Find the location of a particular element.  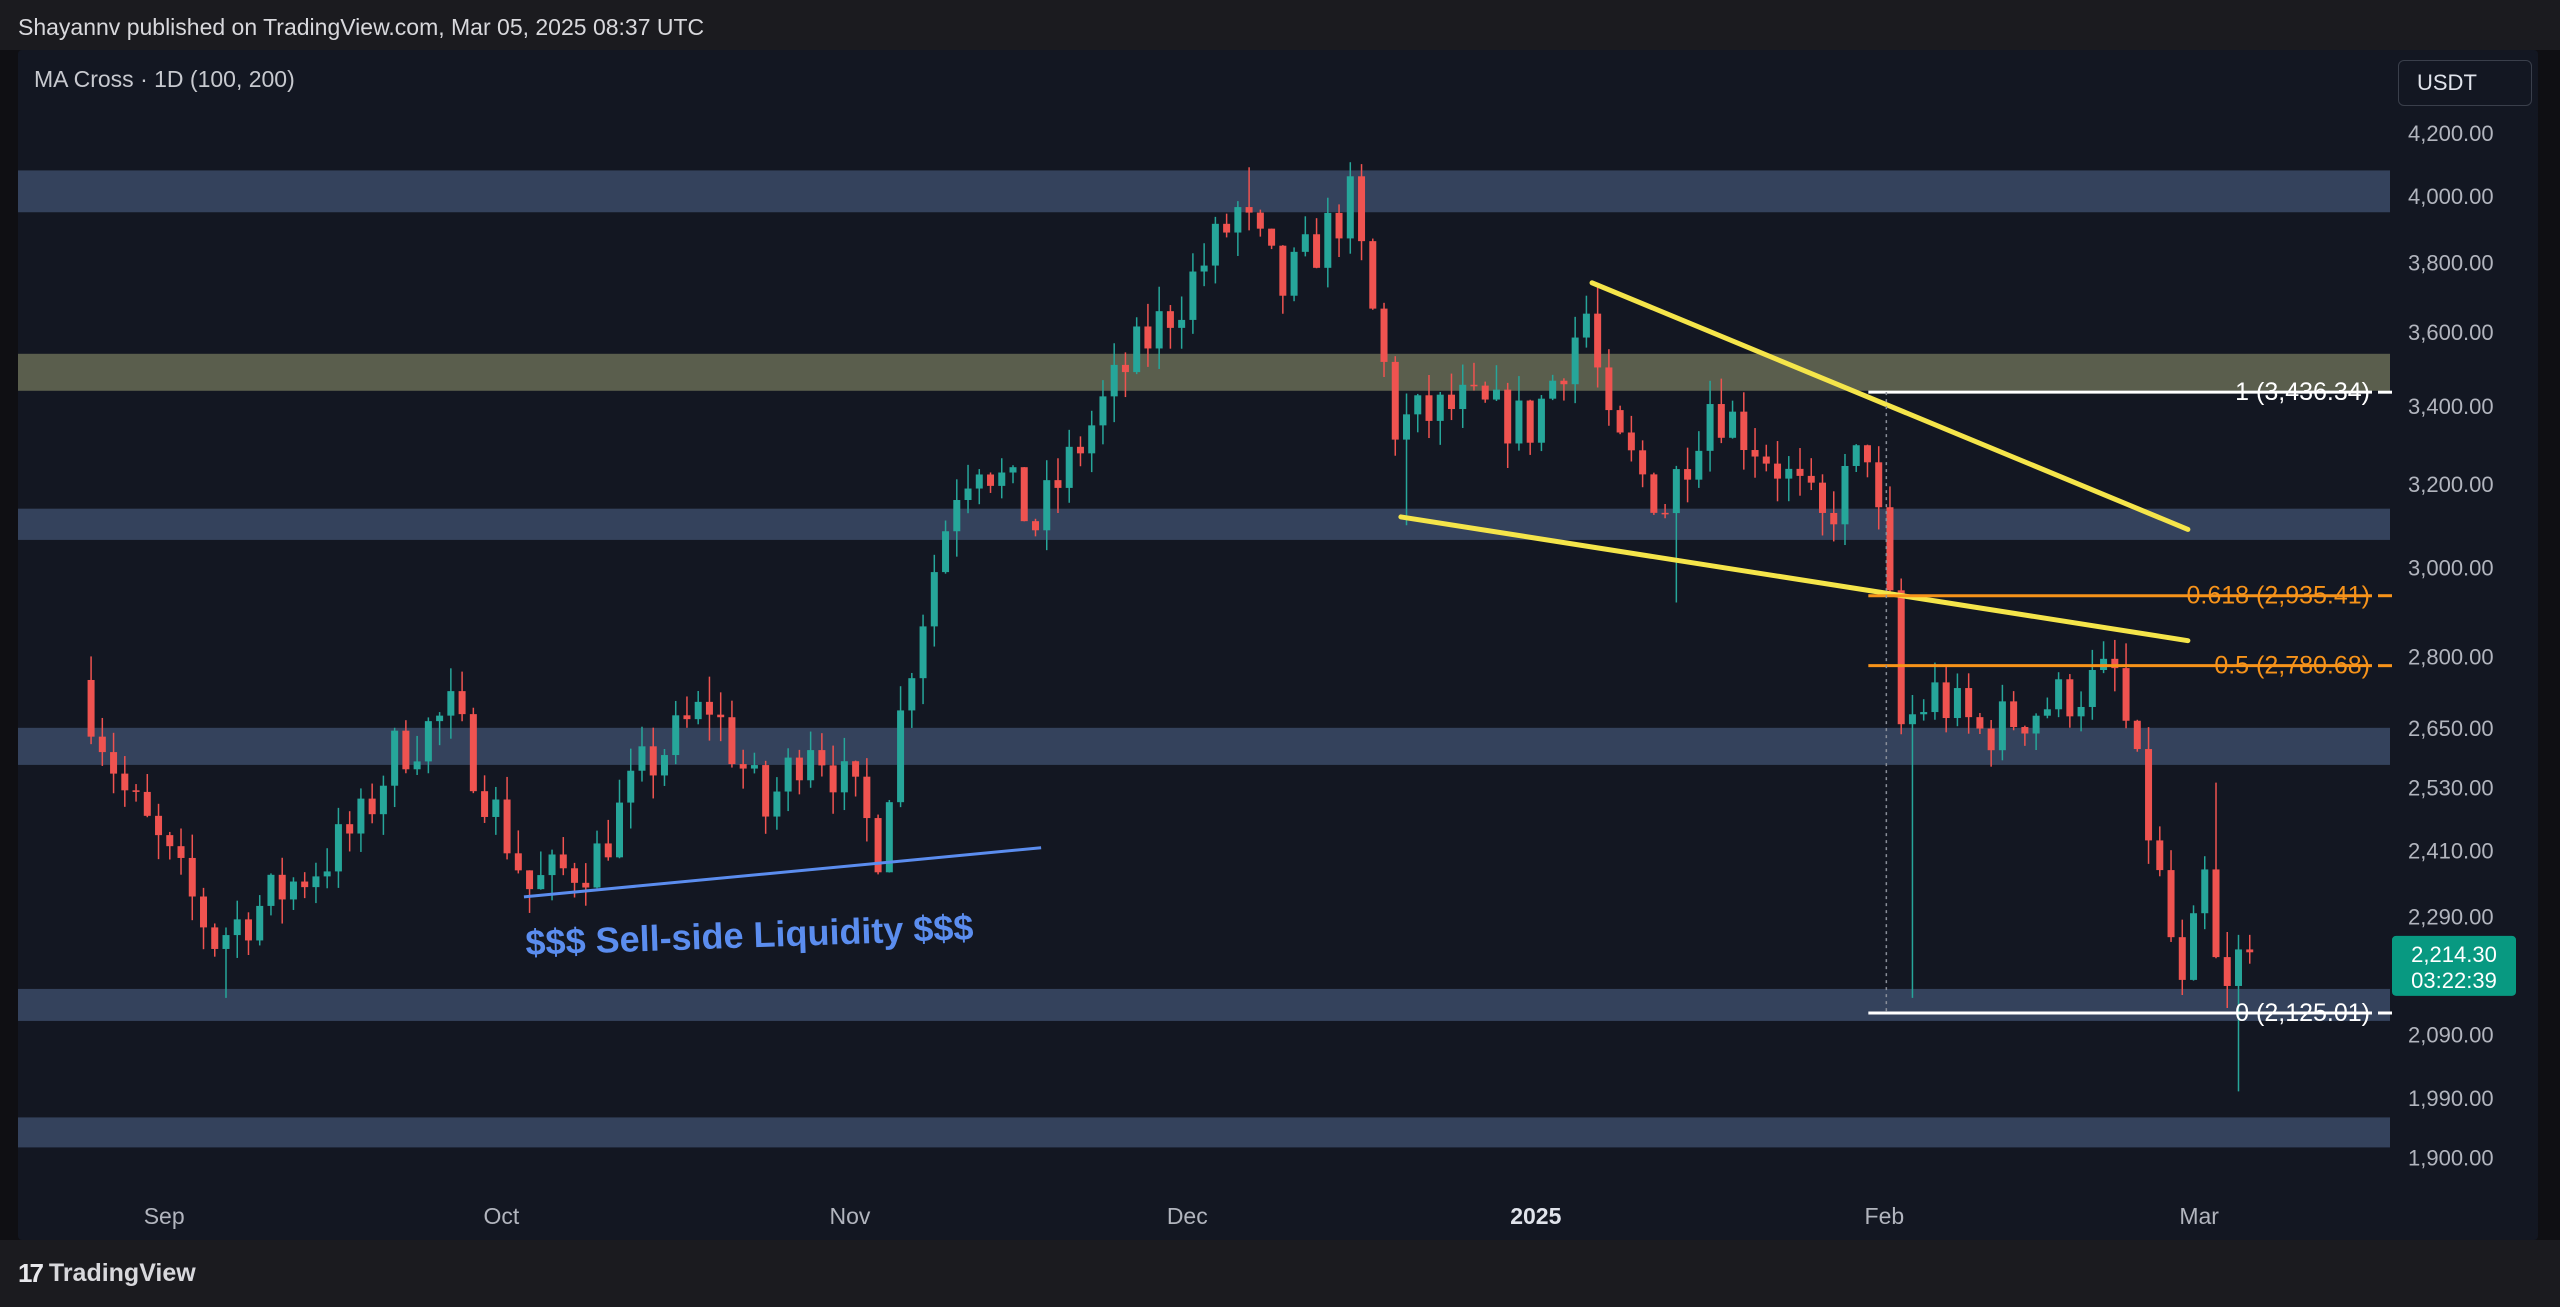

time-axis: Sep Oct Nov Dec 2025 Feb Mar is located at coordinates (1182, 1216).